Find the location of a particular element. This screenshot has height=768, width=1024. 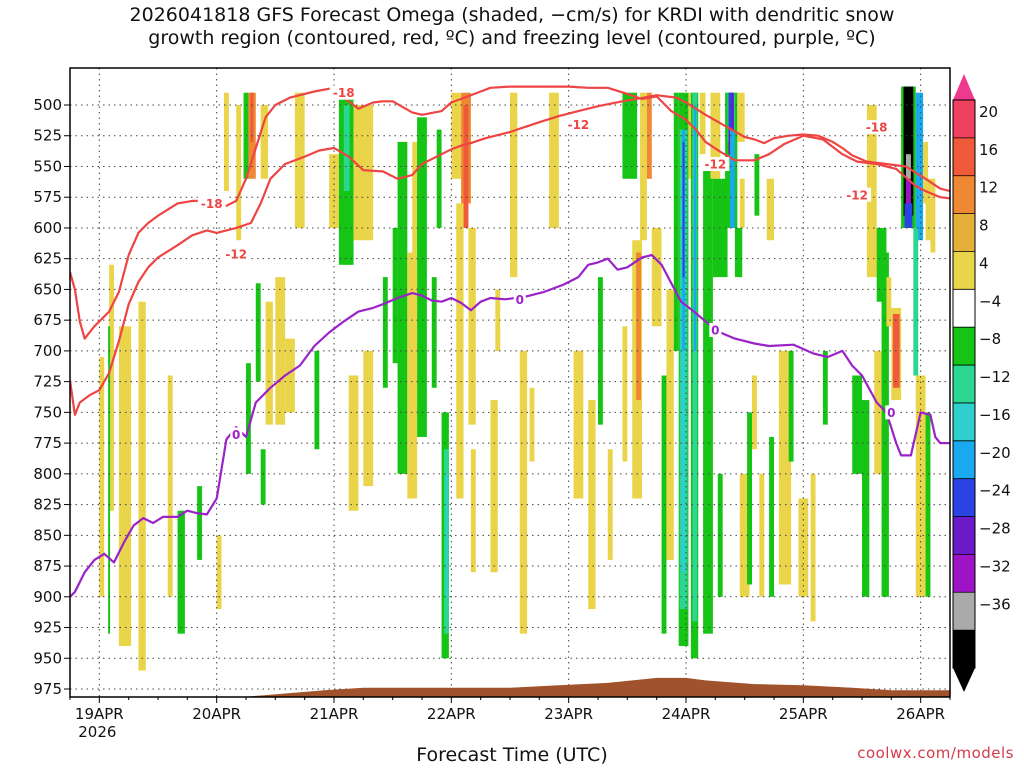

y-tick-label: 800 is located at coordinates (47, 474).